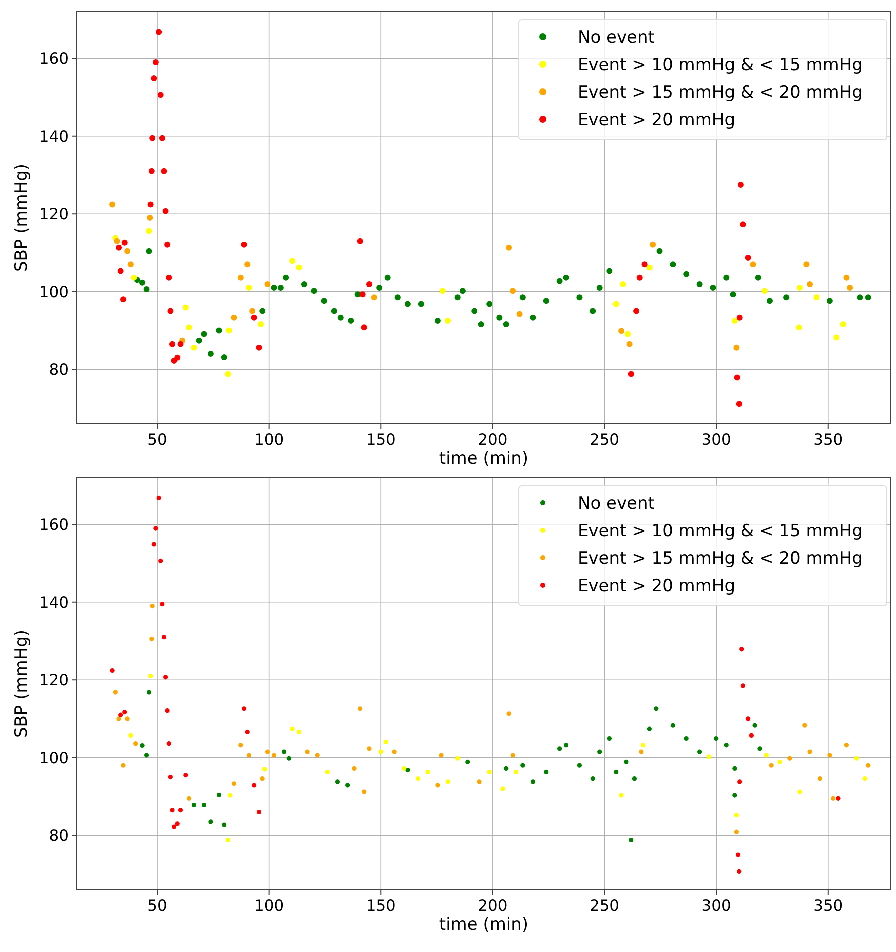  I want to click on y-tick-label: 100, so click(54, 292).